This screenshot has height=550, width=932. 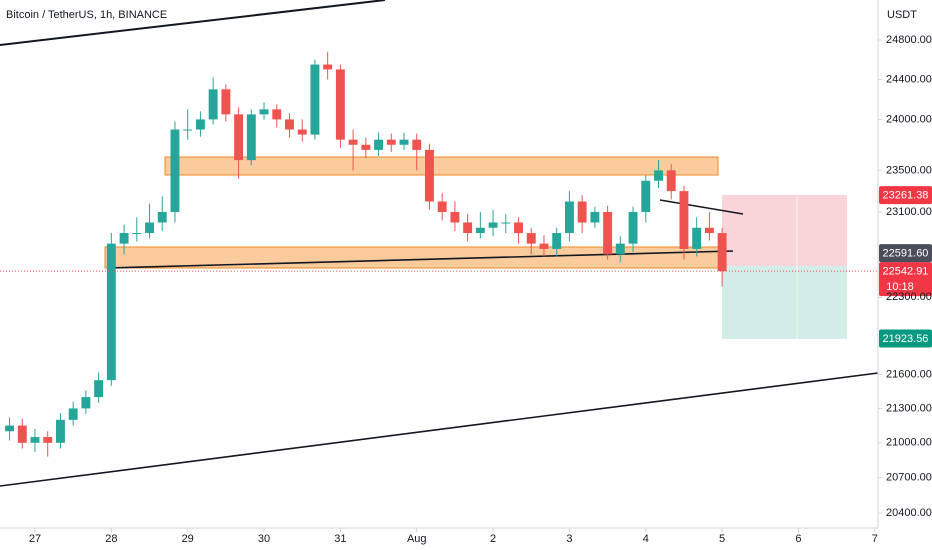 What do you see at coordinates (909, 170) in the screenshot?
I see `y-tick-label: 23500.00` at bounding box center [909, 170].